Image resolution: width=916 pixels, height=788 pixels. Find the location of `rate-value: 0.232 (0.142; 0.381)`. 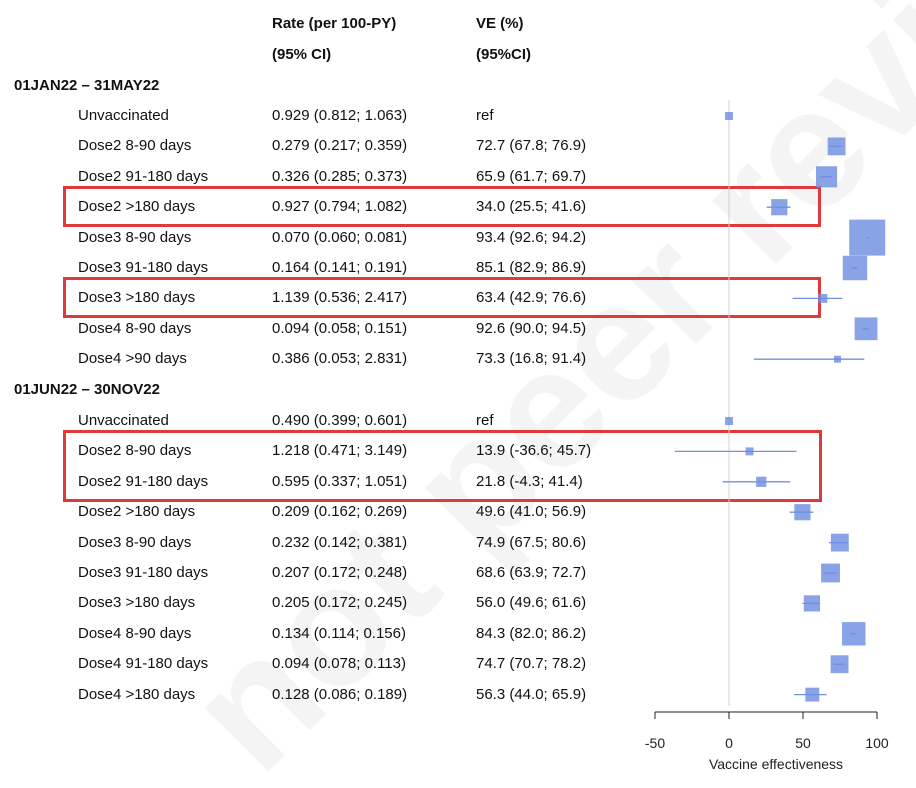

rate-value: 0.232 (0.142; 0.381) is located at coordinates (340, 542).